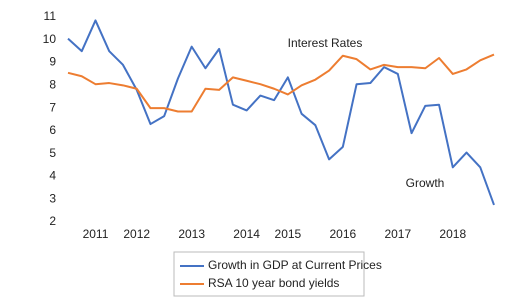  Describe the element at coordinates (191, 234) in the screenshot. I see `x-tick-label: 2013` at that location.